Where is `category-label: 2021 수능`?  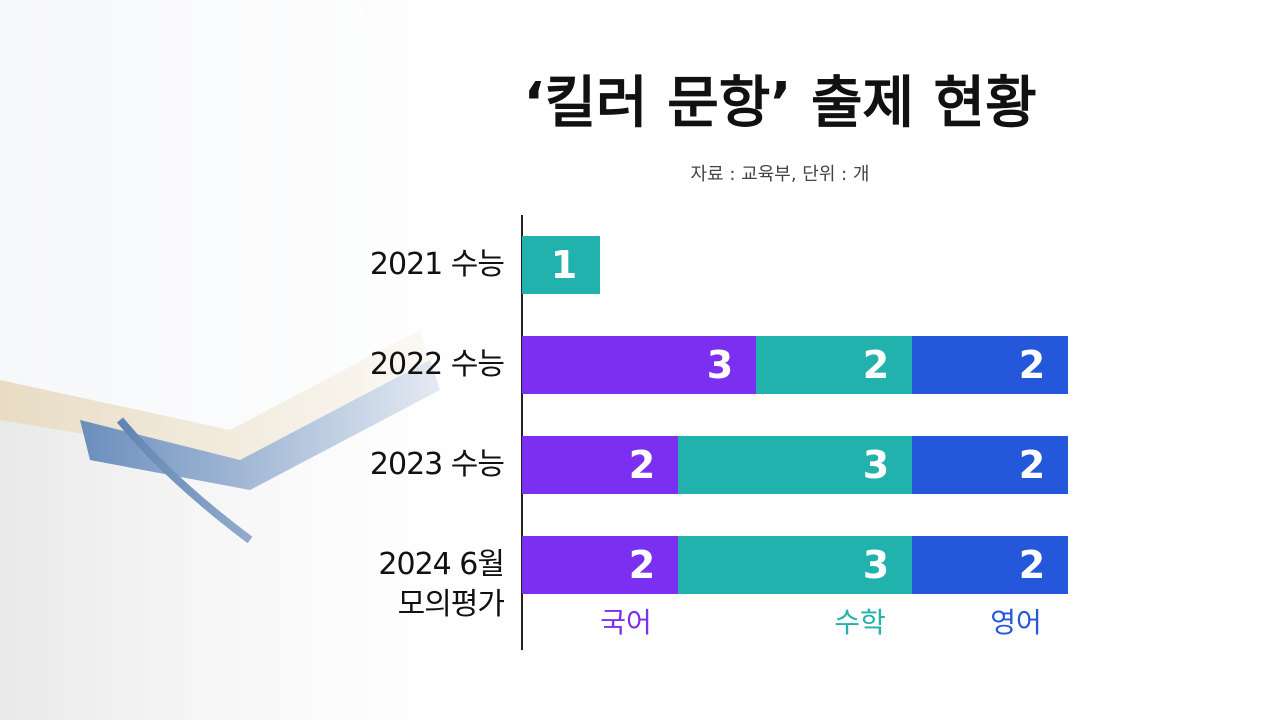 category-label: 2021 수능 is located at coordinates (437, 264).